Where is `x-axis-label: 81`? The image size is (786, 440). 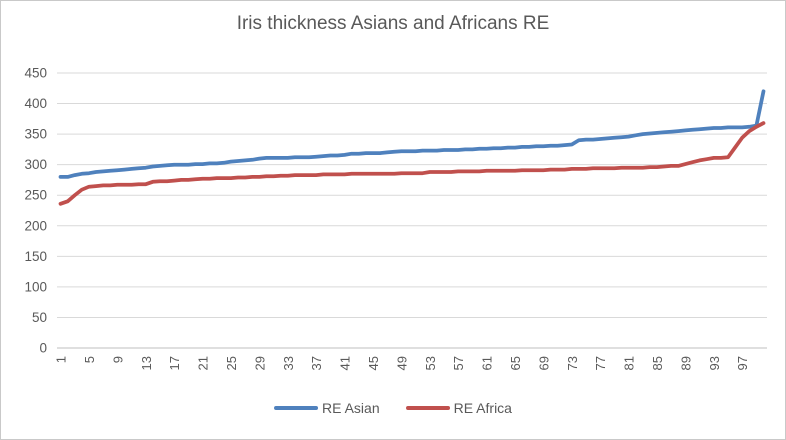
x-axis-label: 81 is located at coordinates (629, 363).